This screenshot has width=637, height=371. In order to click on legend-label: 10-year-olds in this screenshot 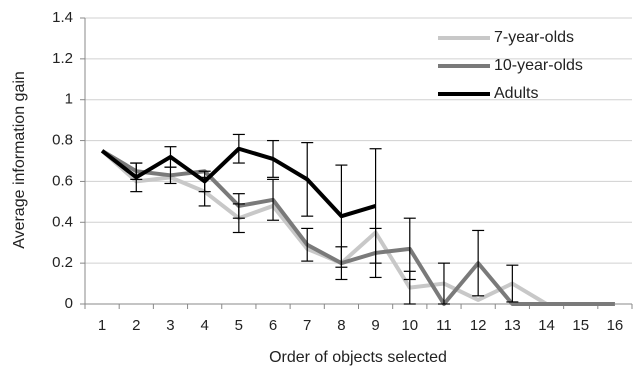, I will do `click(538, 65)`.